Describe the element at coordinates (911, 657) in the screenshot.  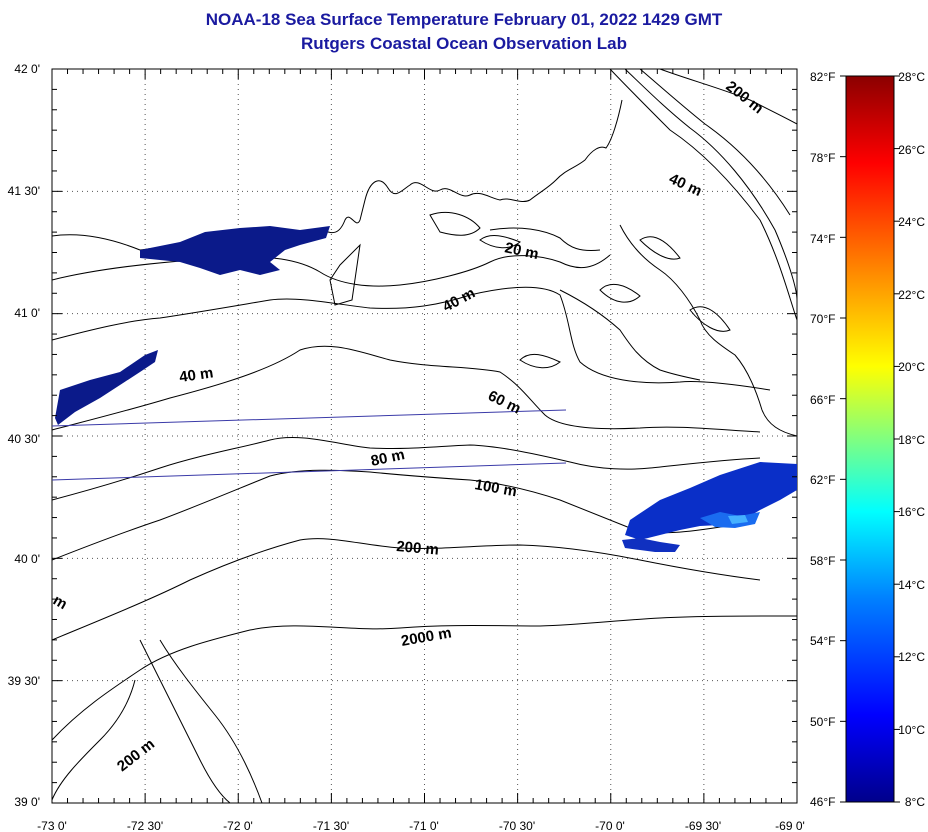
I see `c-label-12: 12°C` at that location.